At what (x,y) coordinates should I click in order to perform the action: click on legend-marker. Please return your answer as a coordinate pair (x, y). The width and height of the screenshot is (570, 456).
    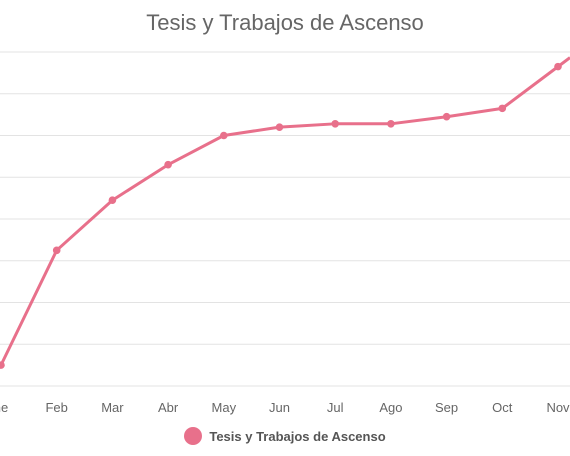
    Looking at the image, I should click on (193, 436).